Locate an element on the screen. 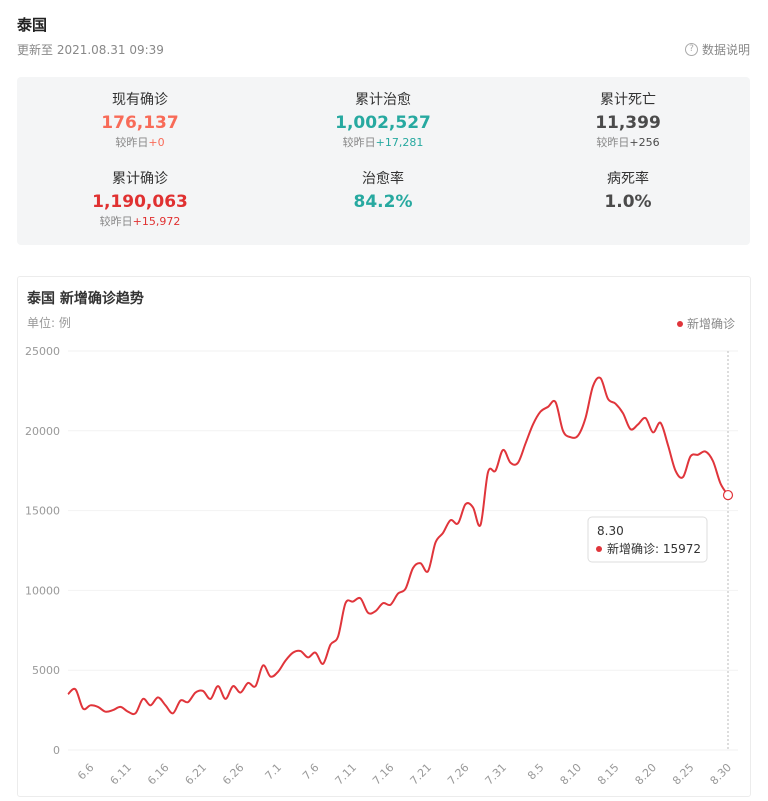 The height and width of the screenshot is (801, 768). tooltip-box is located at coordinates (647, 539).